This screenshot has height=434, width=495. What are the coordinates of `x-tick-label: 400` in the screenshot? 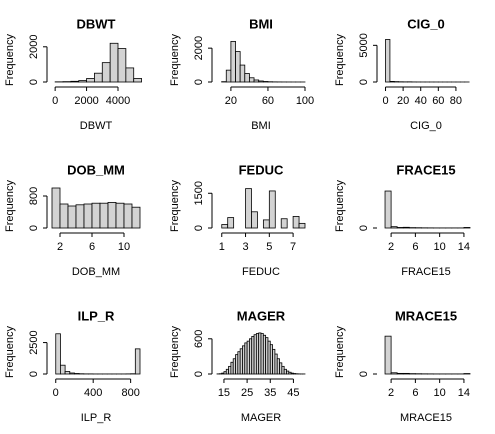 It's located at (93, 393).